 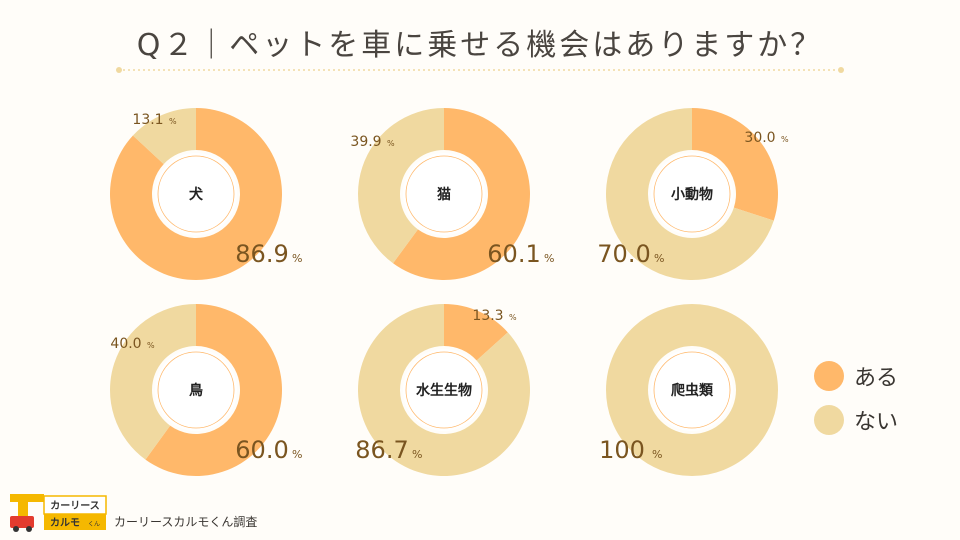 What do you see at coordinates (381, 450) in the screenshot?
I see `value-label-no: 86.7` at bounding box center [381, 450].